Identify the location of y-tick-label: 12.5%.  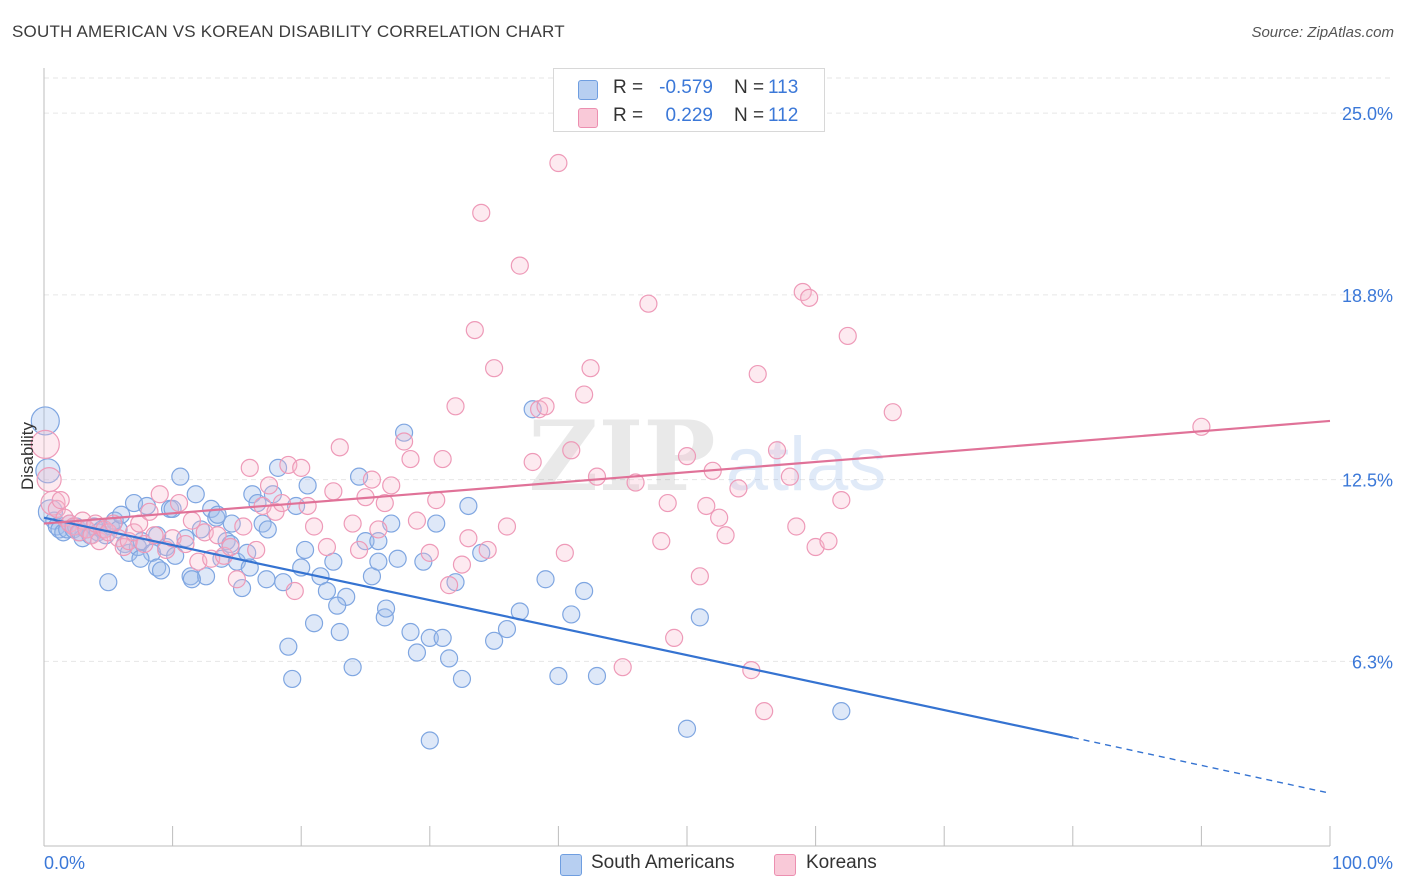
(1367, 481).